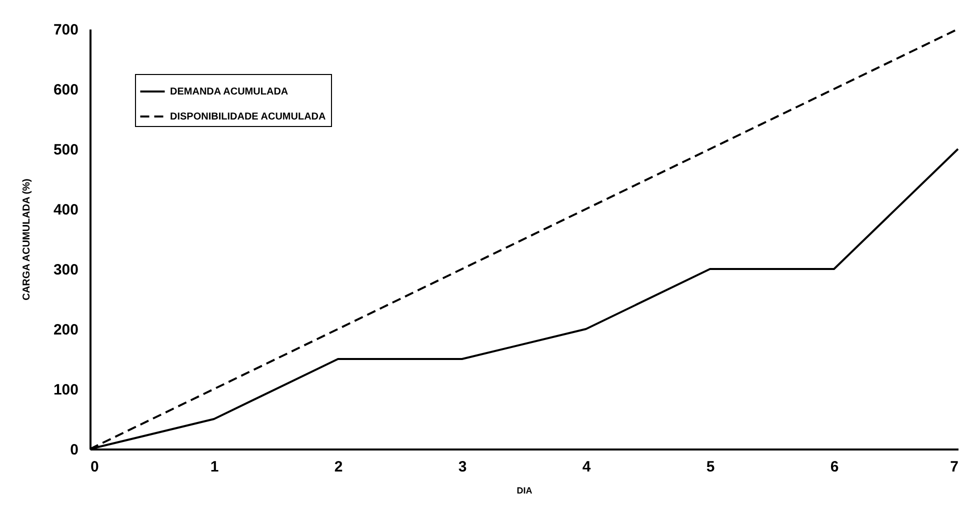  I want to click on x-tick-label: 4, so click(587, 467).